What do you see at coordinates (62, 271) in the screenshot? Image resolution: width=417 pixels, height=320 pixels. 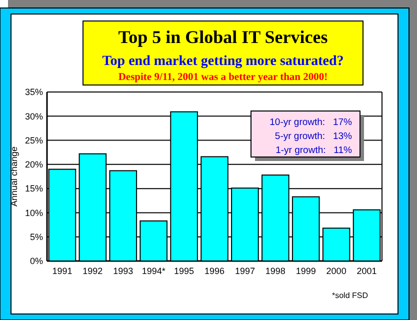 I see `x-tick-label: 1991` at bounding box center [62, 271].